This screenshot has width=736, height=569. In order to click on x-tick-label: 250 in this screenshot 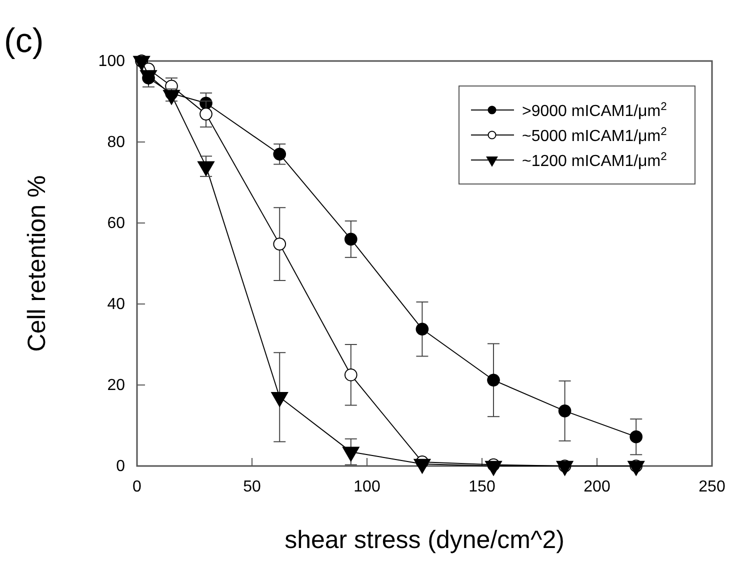, I will do `click(712, 487)`.